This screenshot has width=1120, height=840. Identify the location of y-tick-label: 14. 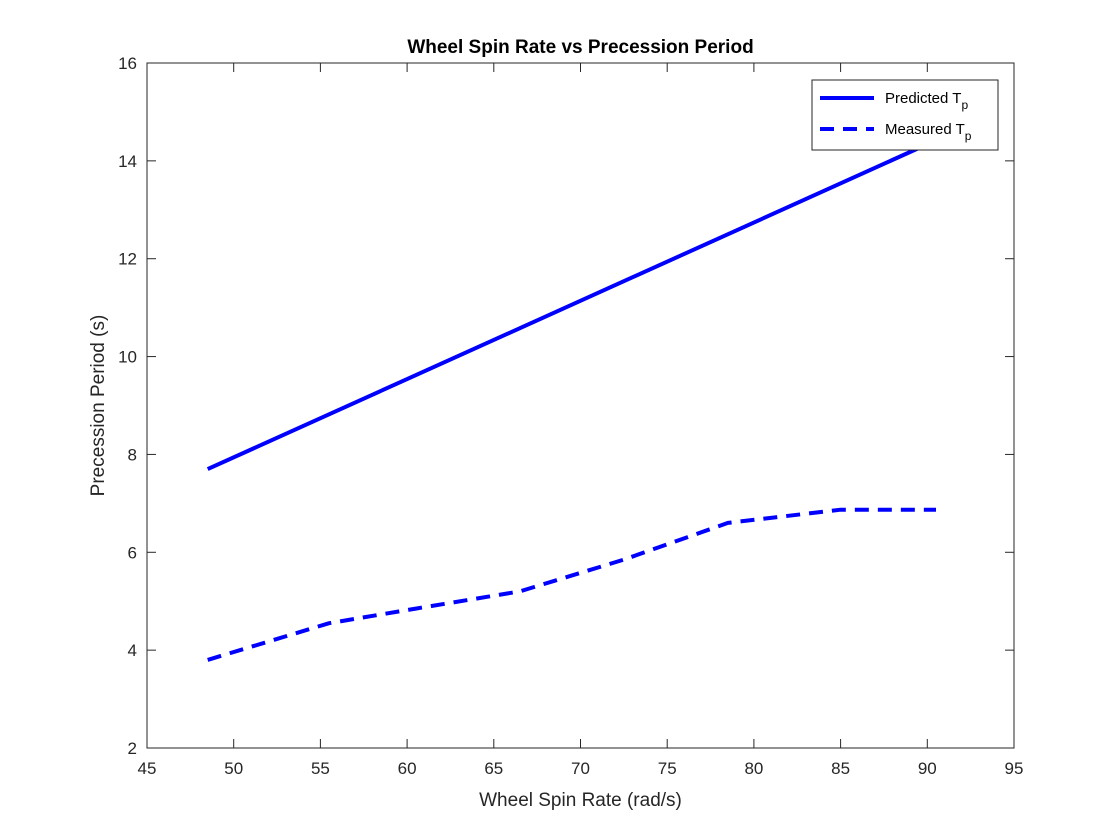
(127, 161).